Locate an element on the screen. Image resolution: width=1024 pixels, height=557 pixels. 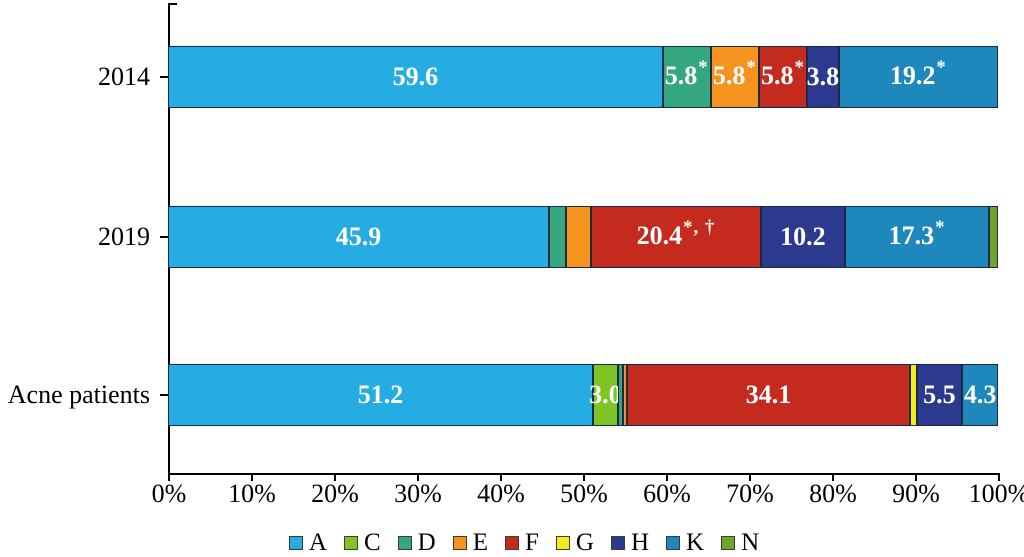
x-tick-label-80: 80% is located at coordinates (833, 493).